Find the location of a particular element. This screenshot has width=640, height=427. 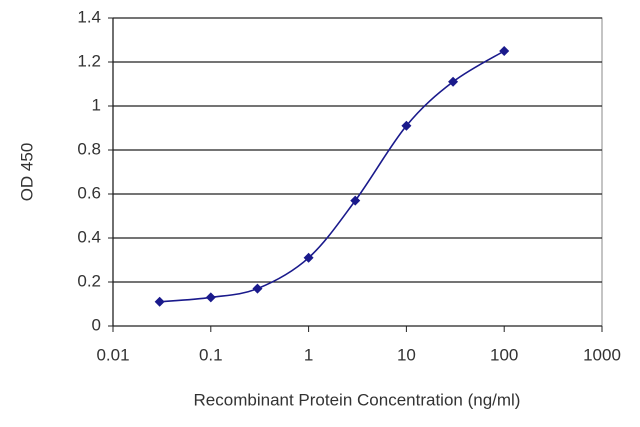

y-tick-label: 0.2 is located at coordinates (89, 280).